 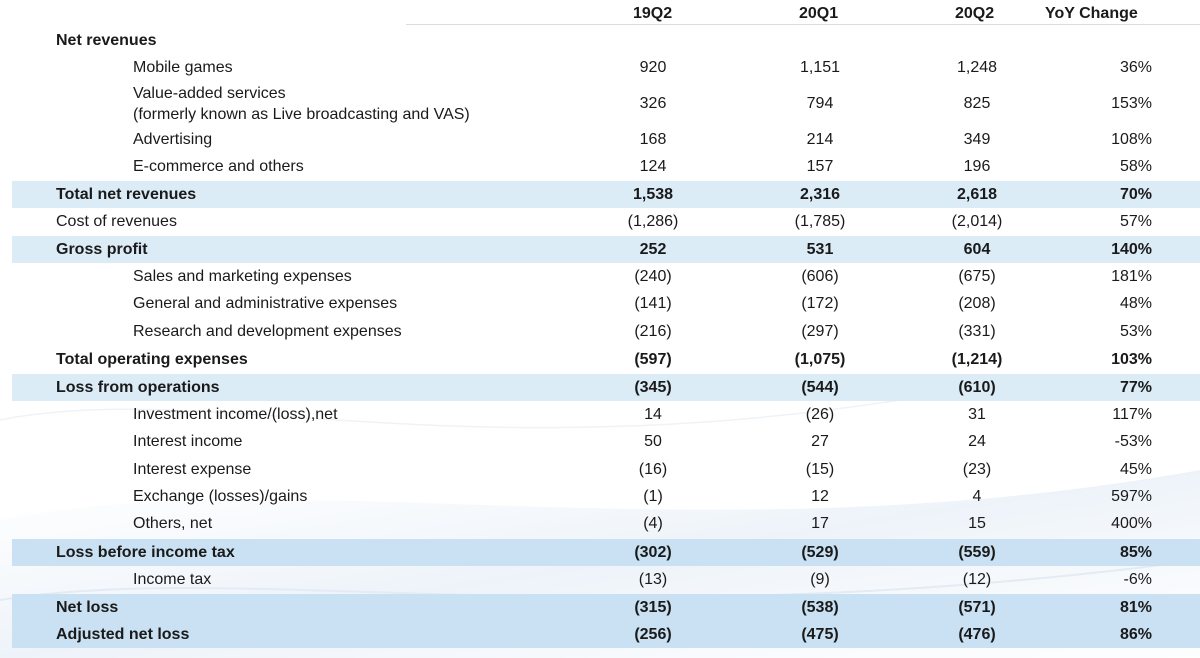 What do you see at coordinates (173, 523) in the screenshot?
I see `row-label: Others, net` at bounding box center [173, 523].